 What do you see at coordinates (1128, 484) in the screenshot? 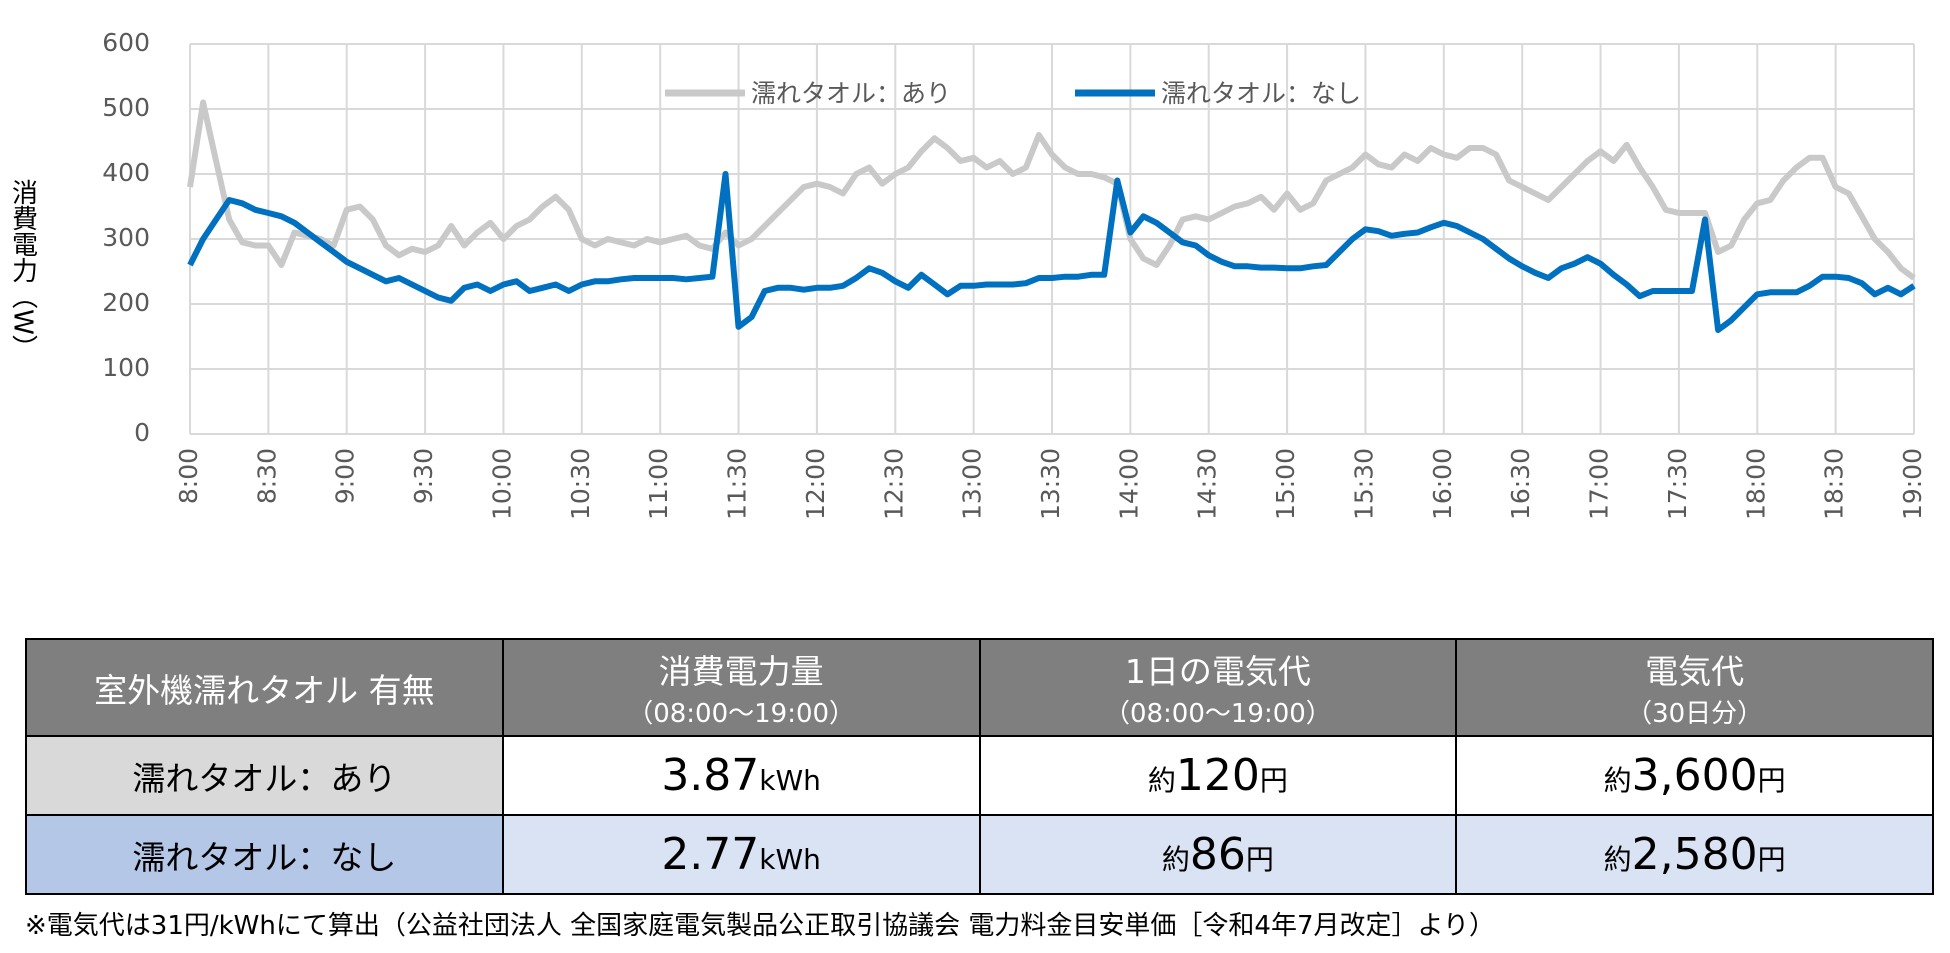
I see `x-tick-label: 14:00` at bounding box center [1128, 484].